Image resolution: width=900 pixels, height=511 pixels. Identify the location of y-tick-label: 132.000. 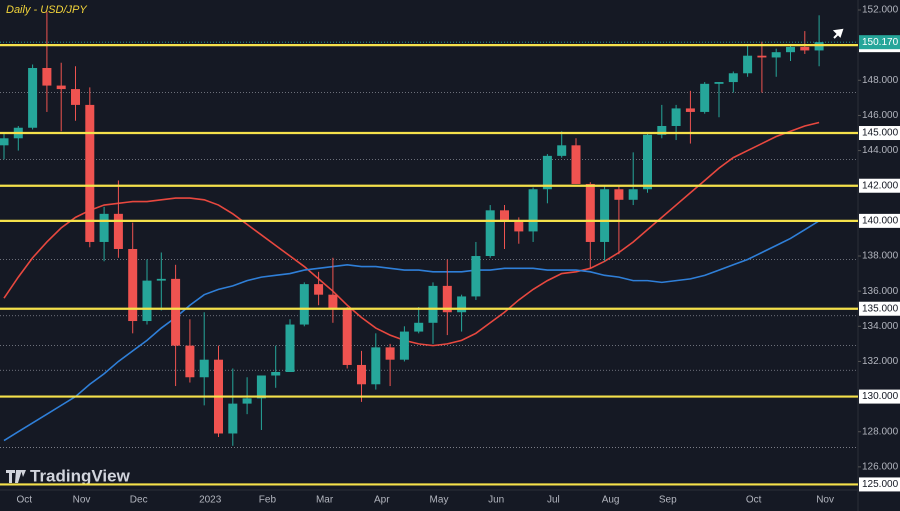
(880, 361).